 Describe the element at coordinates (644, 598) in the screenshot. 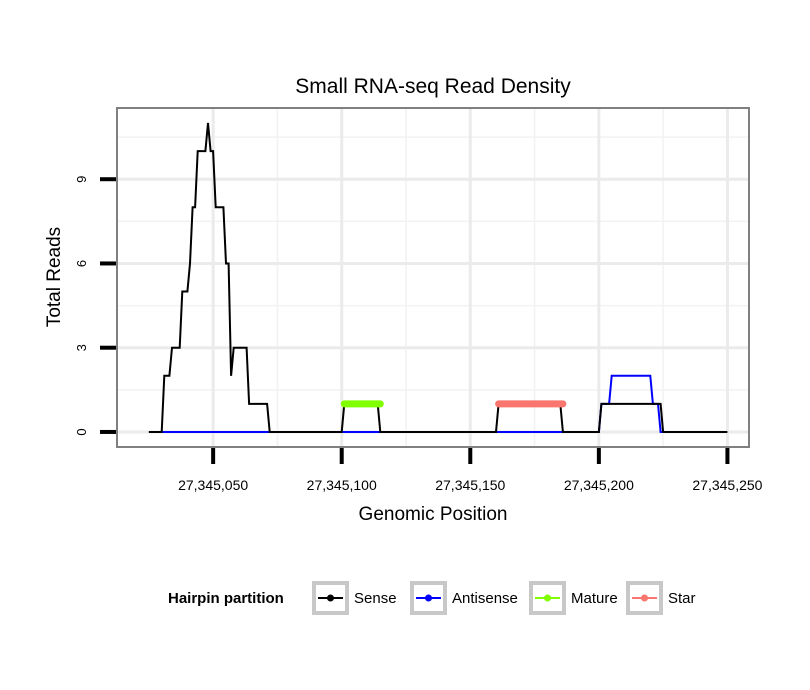

I see `legend-key-dot-star` at that location.